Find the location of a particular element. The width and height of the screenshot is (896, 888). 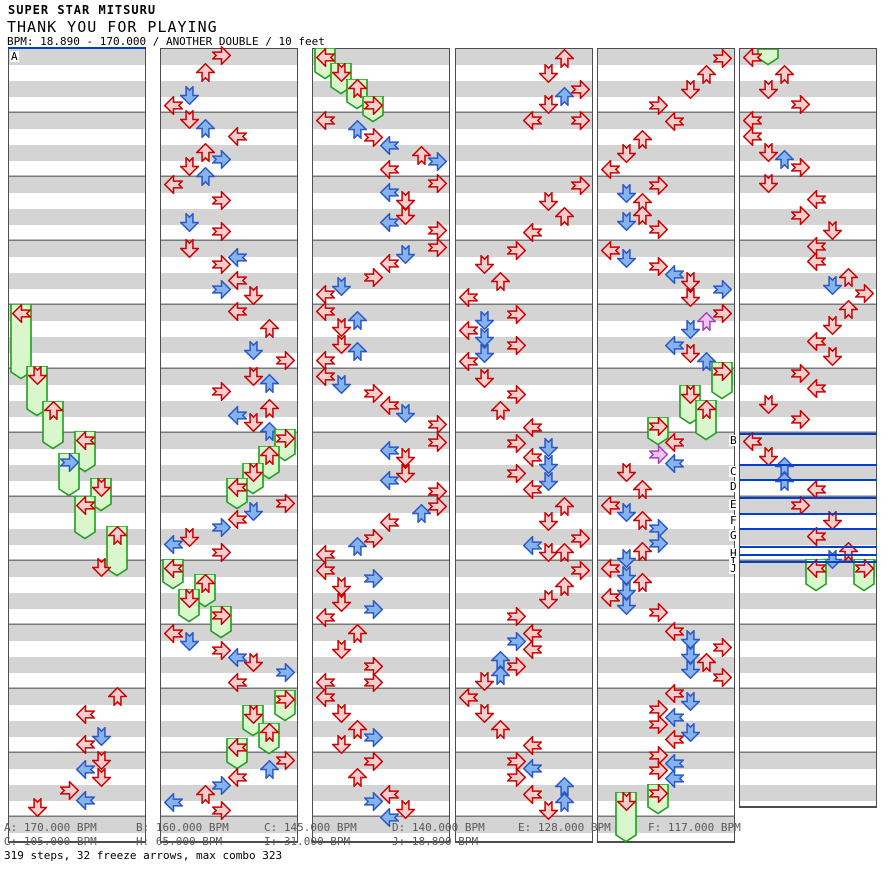

bpm-change-line-D is located at coordinates (808, 480).